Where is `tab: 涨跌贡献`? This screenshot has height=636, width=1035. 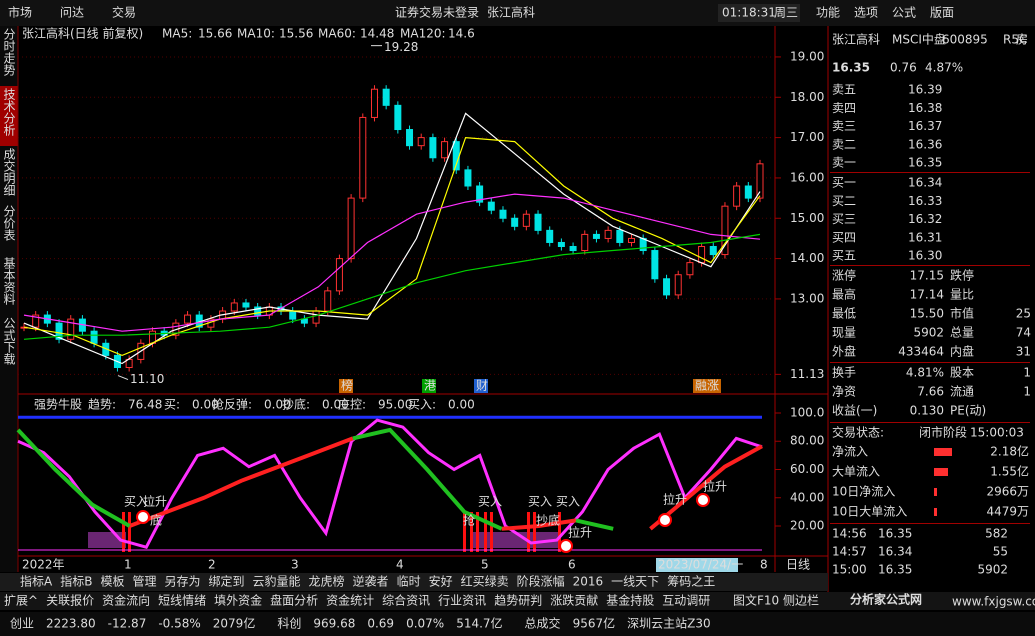 tab: 涨跌贡献 is located at coordinates (574, 600).